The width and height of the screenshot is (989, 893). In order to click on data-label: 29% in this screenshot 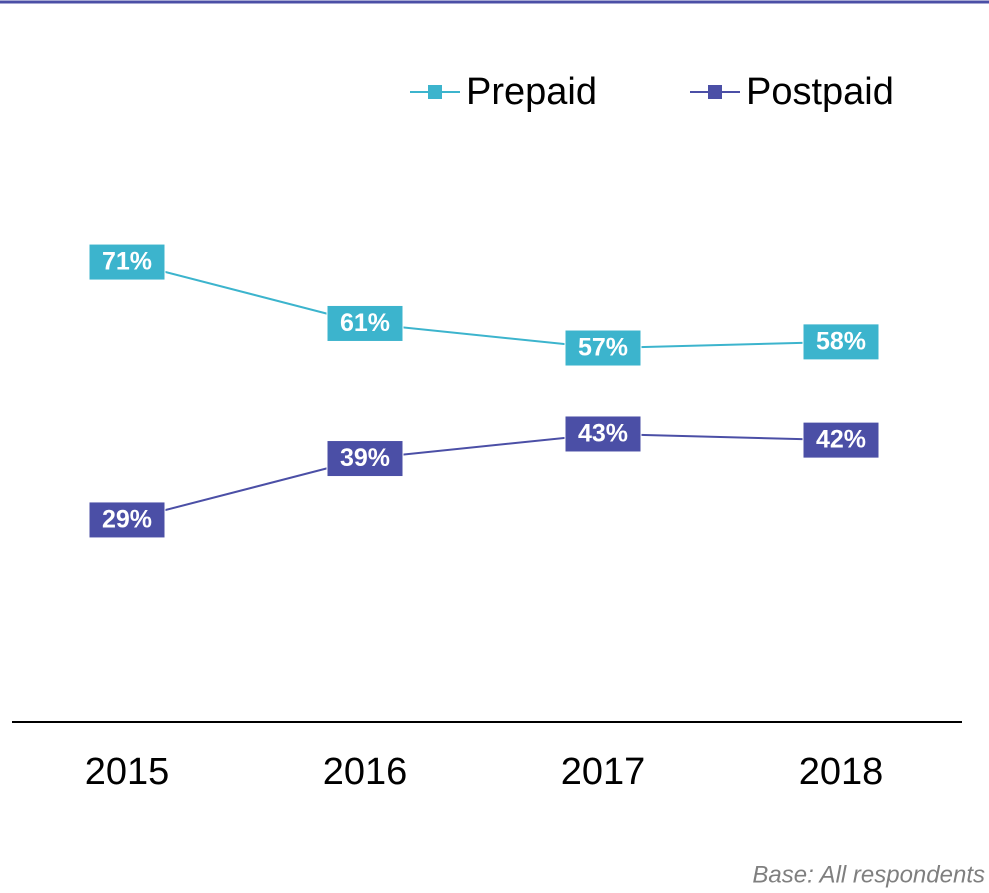, I will do `click(127, 520)`.